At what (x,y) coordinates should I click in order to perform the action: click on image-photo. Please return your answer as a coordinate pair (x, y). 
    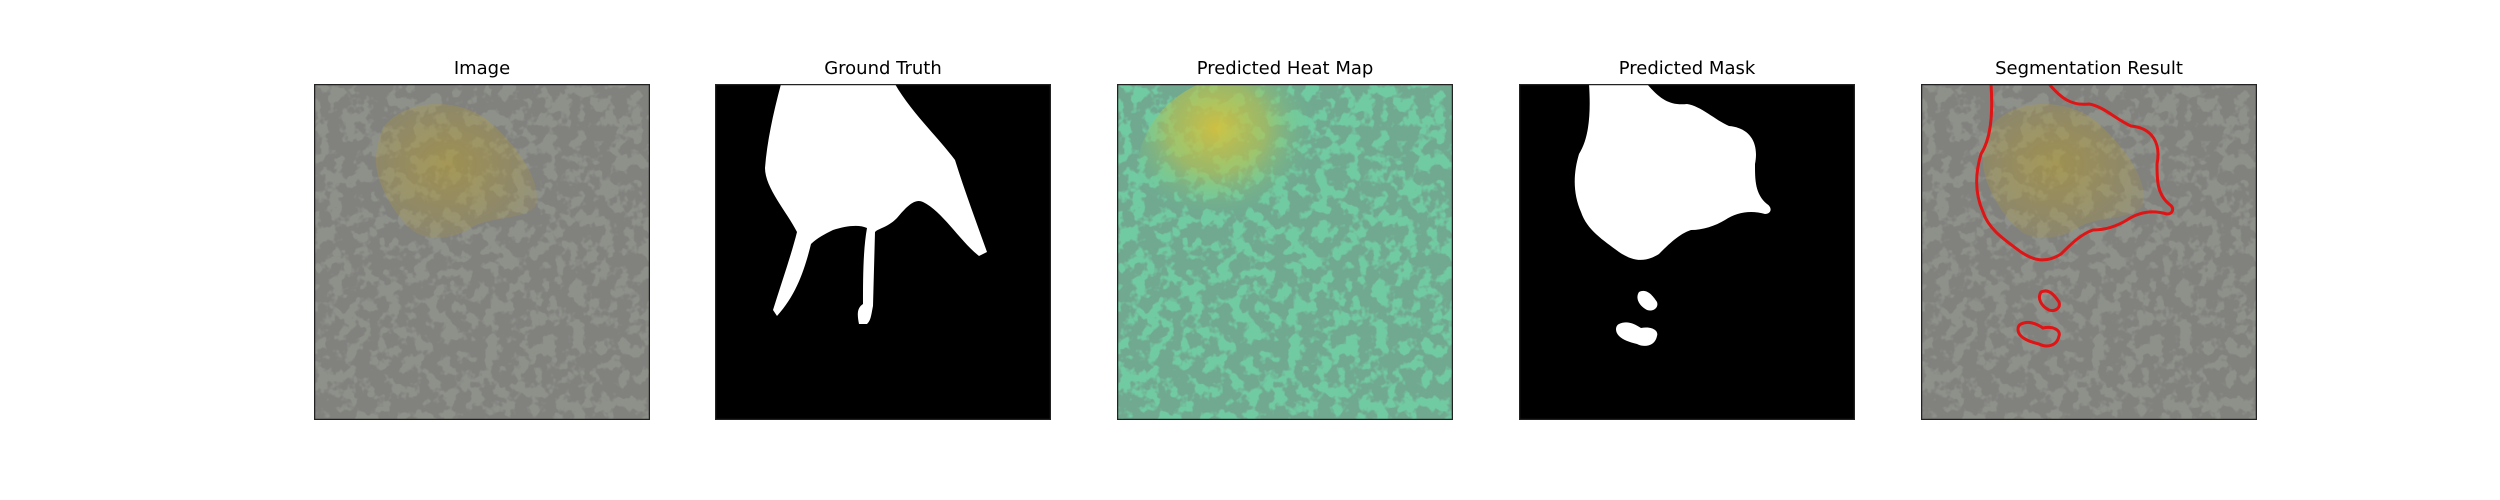
    Looking at the image, I should click on (482, 252).